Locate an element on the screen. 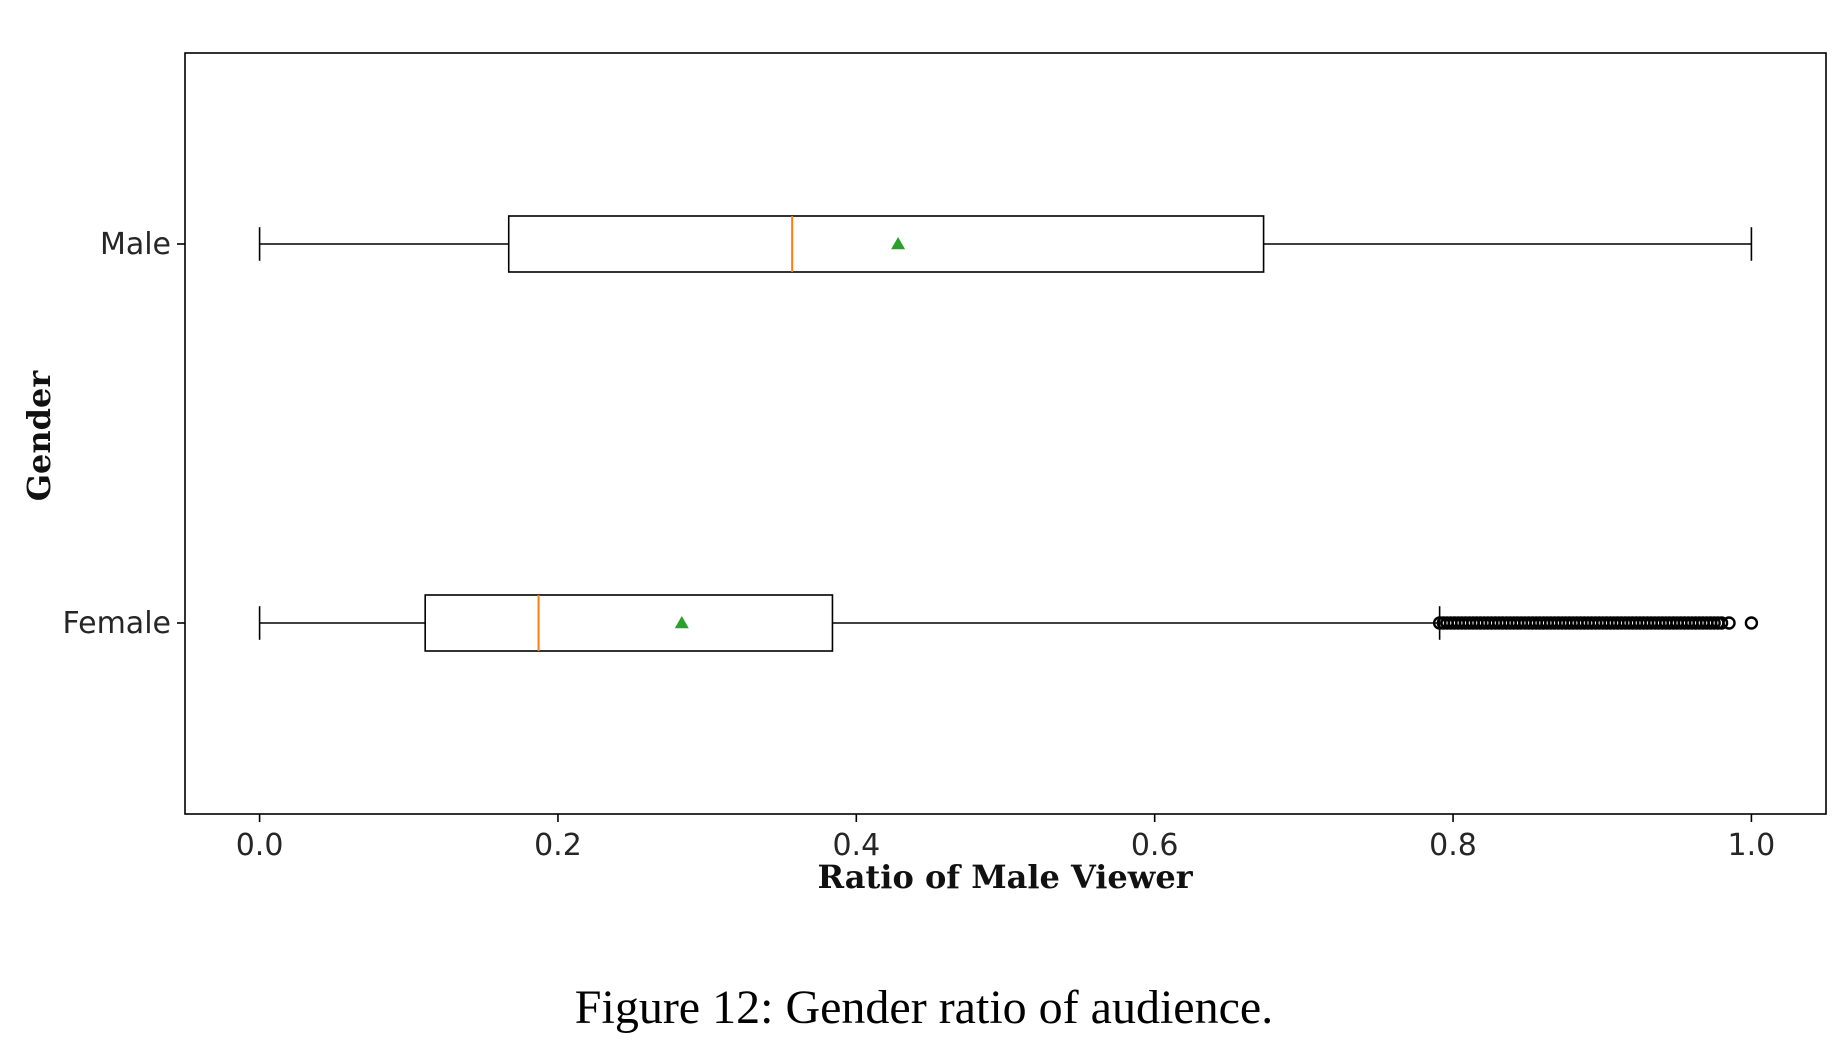 This screenshot has height=1054, width=1848. x-tick-label: 0.4 is located at coordinates (856, 845).